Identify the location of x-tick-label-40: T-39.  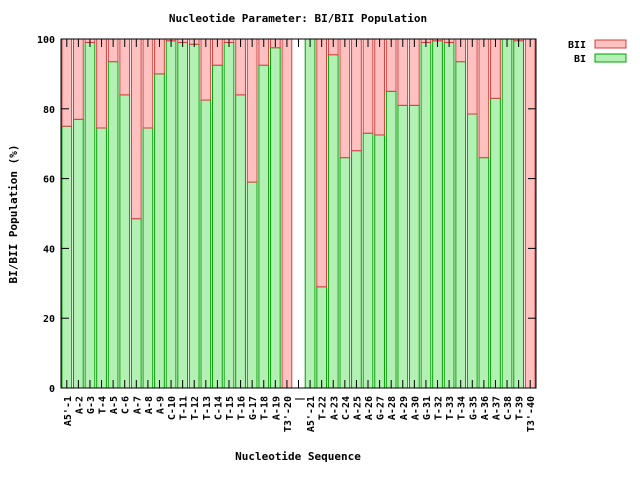
(520, 408).